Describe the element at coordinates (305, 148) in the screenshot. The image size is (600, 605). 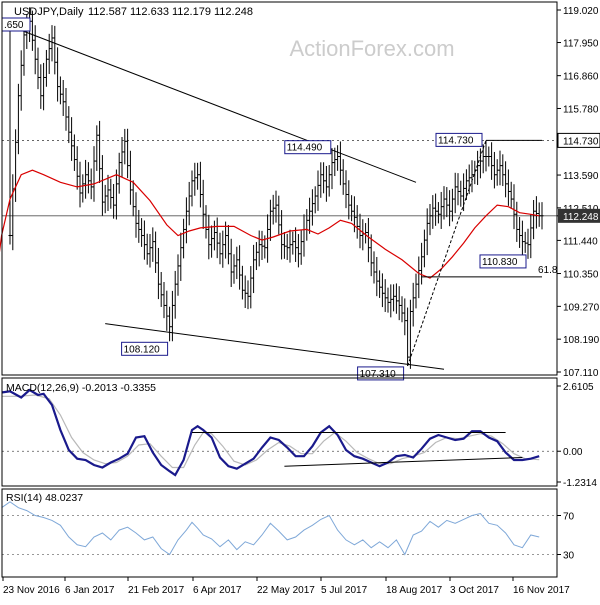
I see `price-annotation-label: 114.490` at that location.